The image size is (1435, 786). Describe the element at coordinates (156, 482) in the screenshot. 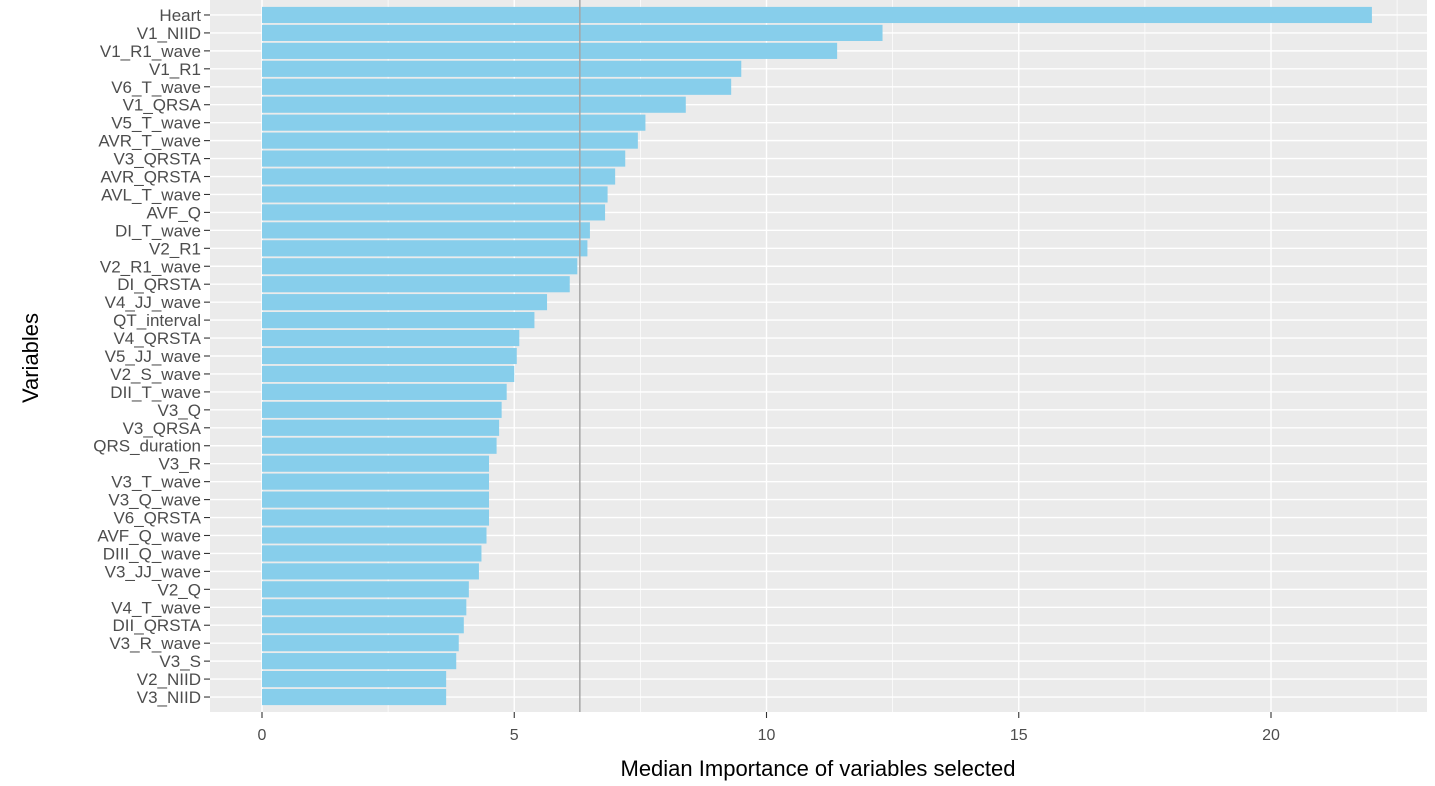

I see `category-label: V3_T_wave` at that location.